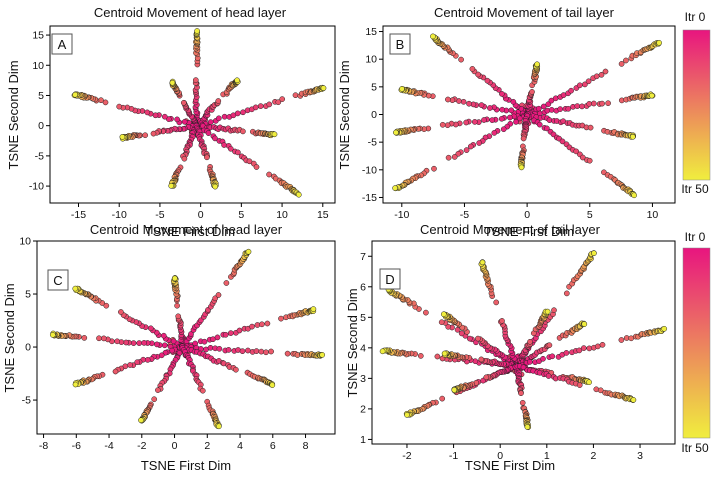  Describe the element at coordinates (43, 446) in the screenshot. I see `x-tick-label: -8` at that location.